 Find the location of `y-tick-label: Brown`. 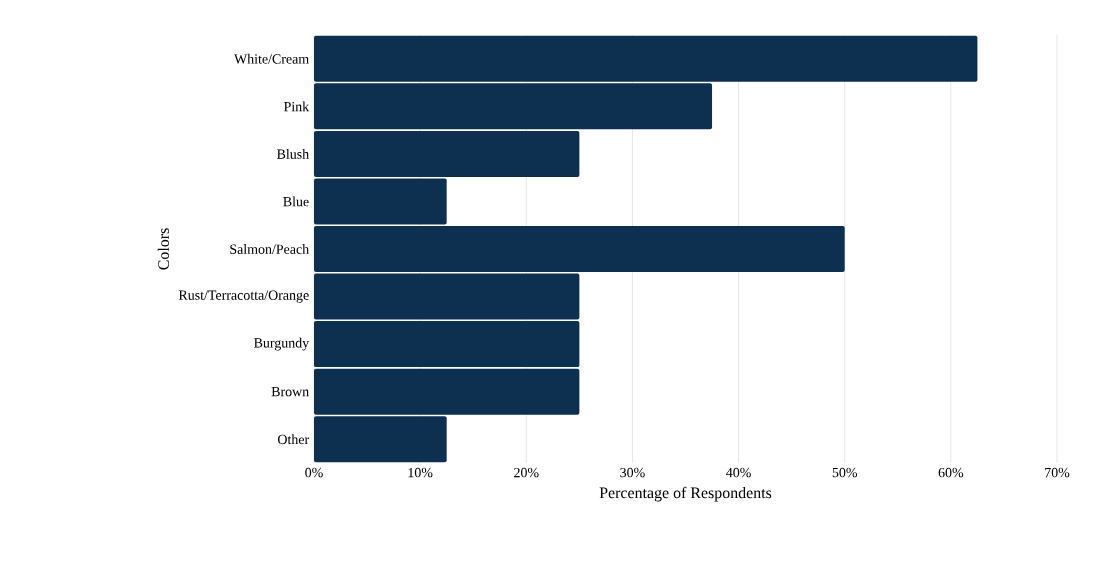

y-tick-label: Brown is located at coordinates (290, 392).